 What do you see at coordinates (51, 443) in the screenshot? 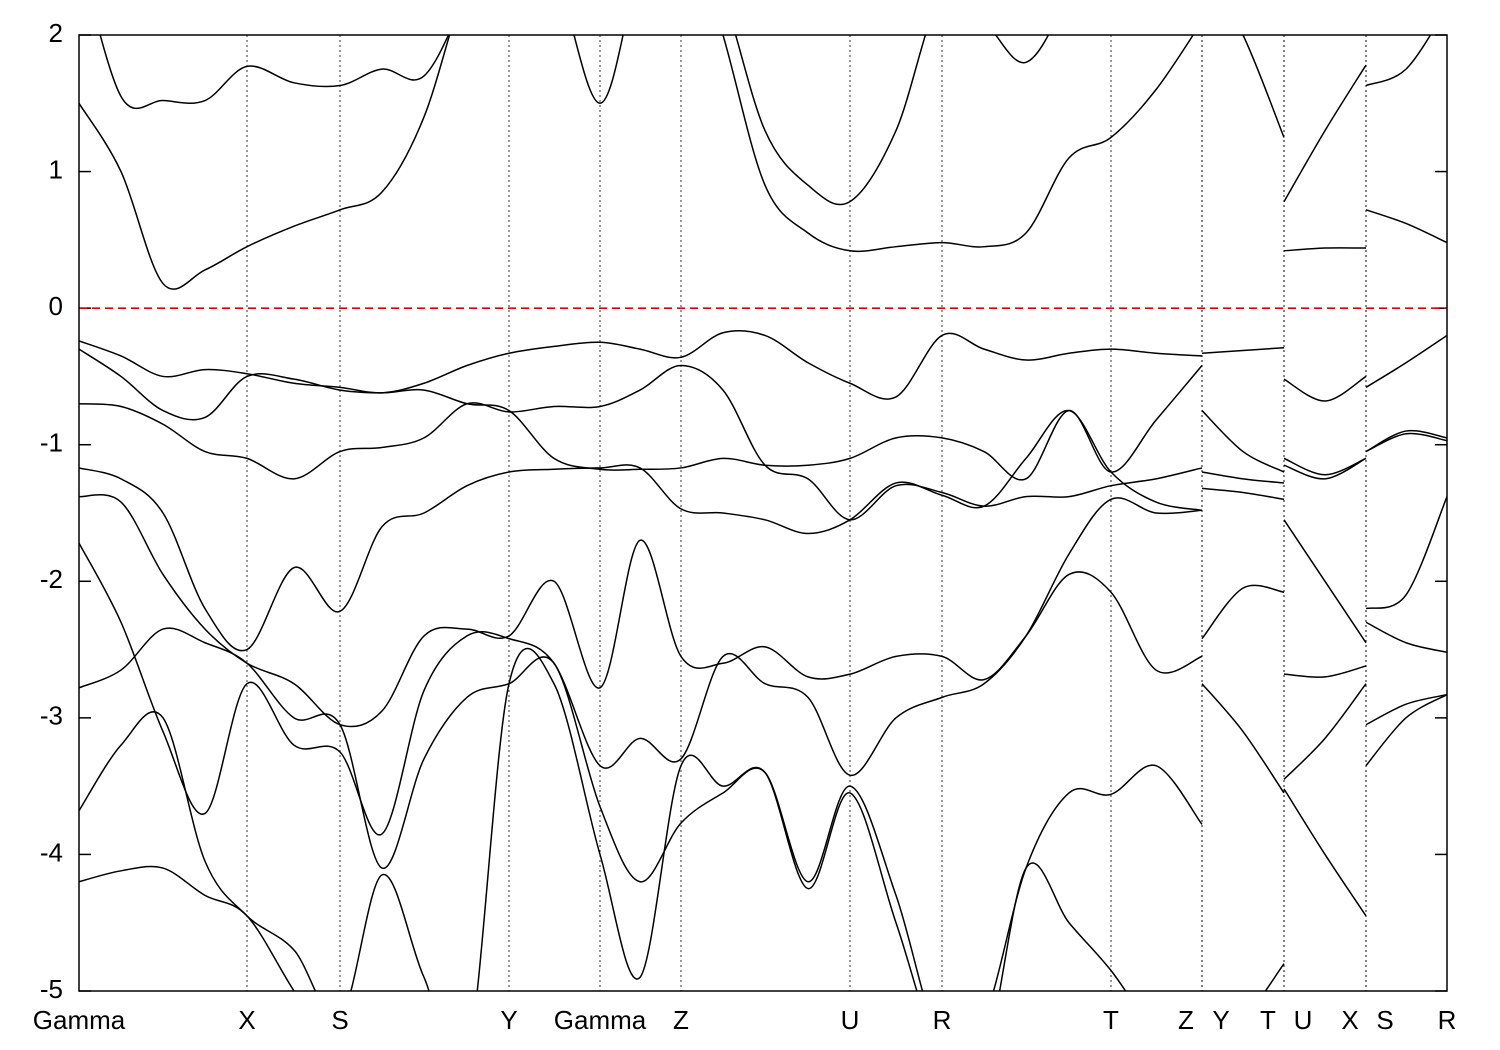
I see `y-tick-label: -1` at bounding box center [51, 443].